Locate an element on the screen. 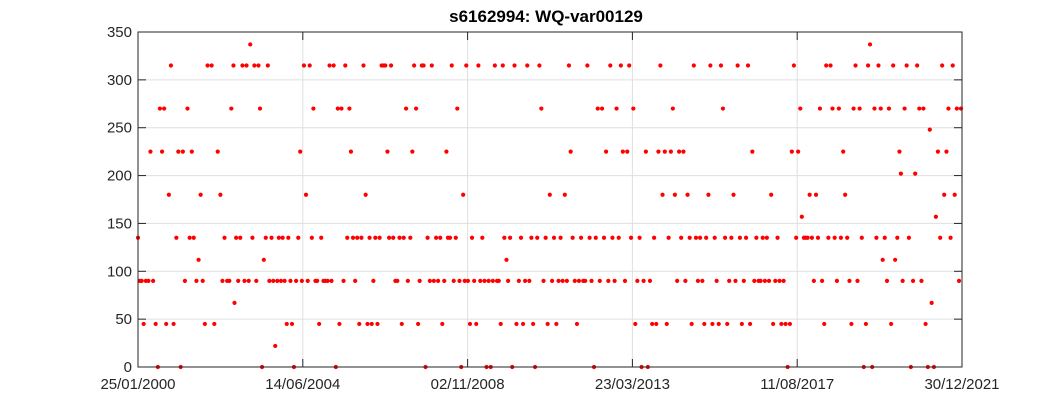 The height and width of the screenshot is (413, 1063). x-tick-label: 02/11/2008 is located at coordinates (468, 384).